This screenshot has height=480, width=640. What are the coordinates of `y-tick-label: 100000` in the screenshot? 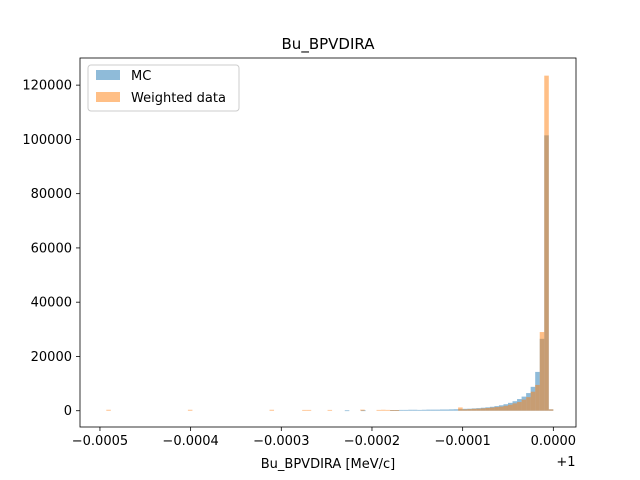 It's located at (47, 140).